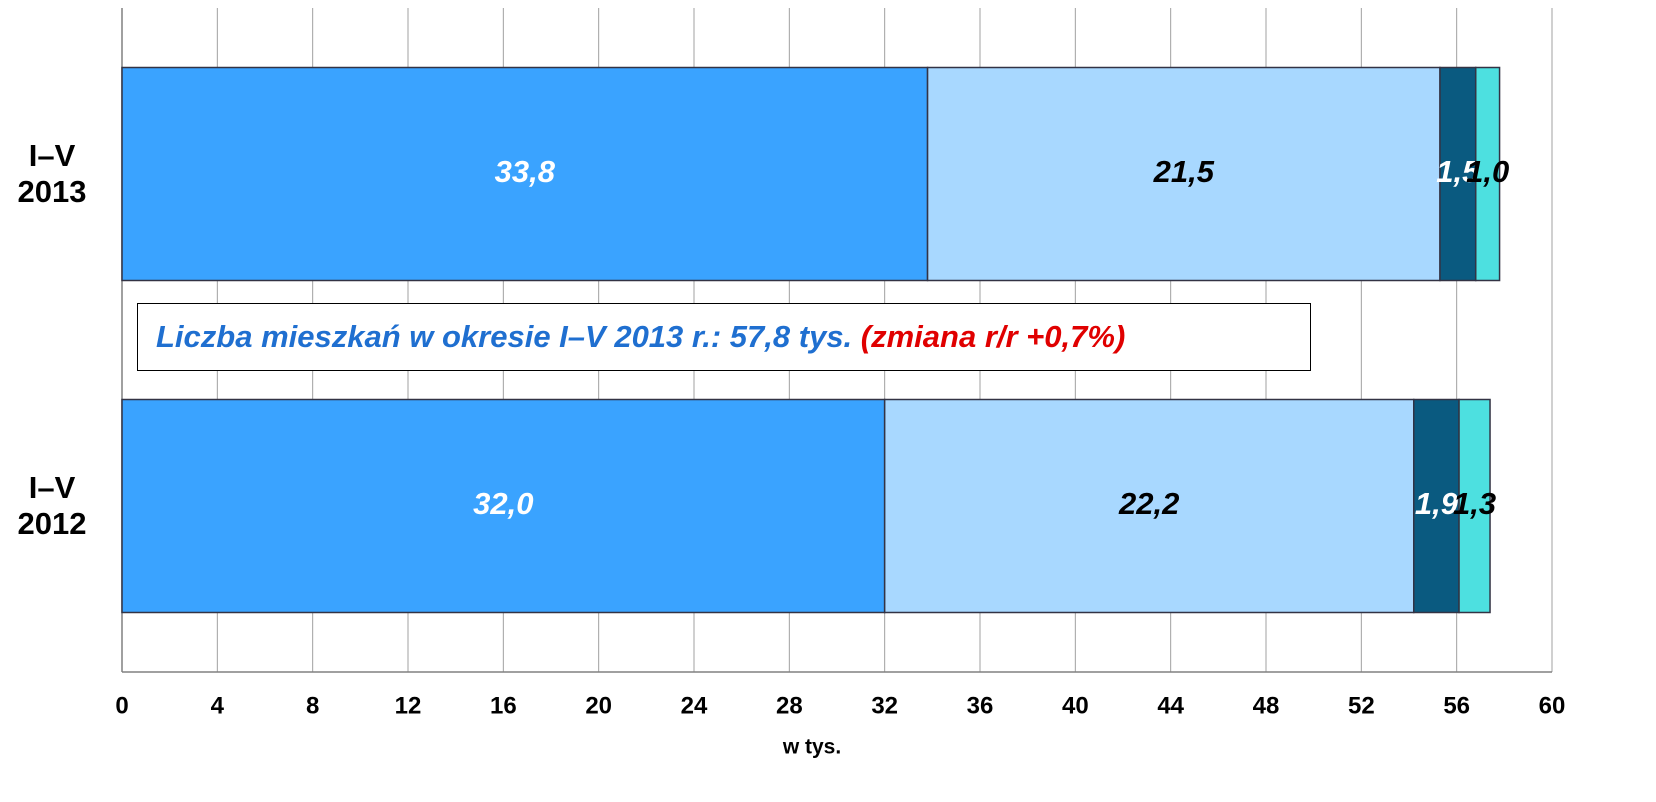 The height and width of the screenshot is (802, 1656). What do you see at coordinates (811, 747) in the screenshot?
I see `x-axis-label: w tys.` at bounding box center [811, 747].